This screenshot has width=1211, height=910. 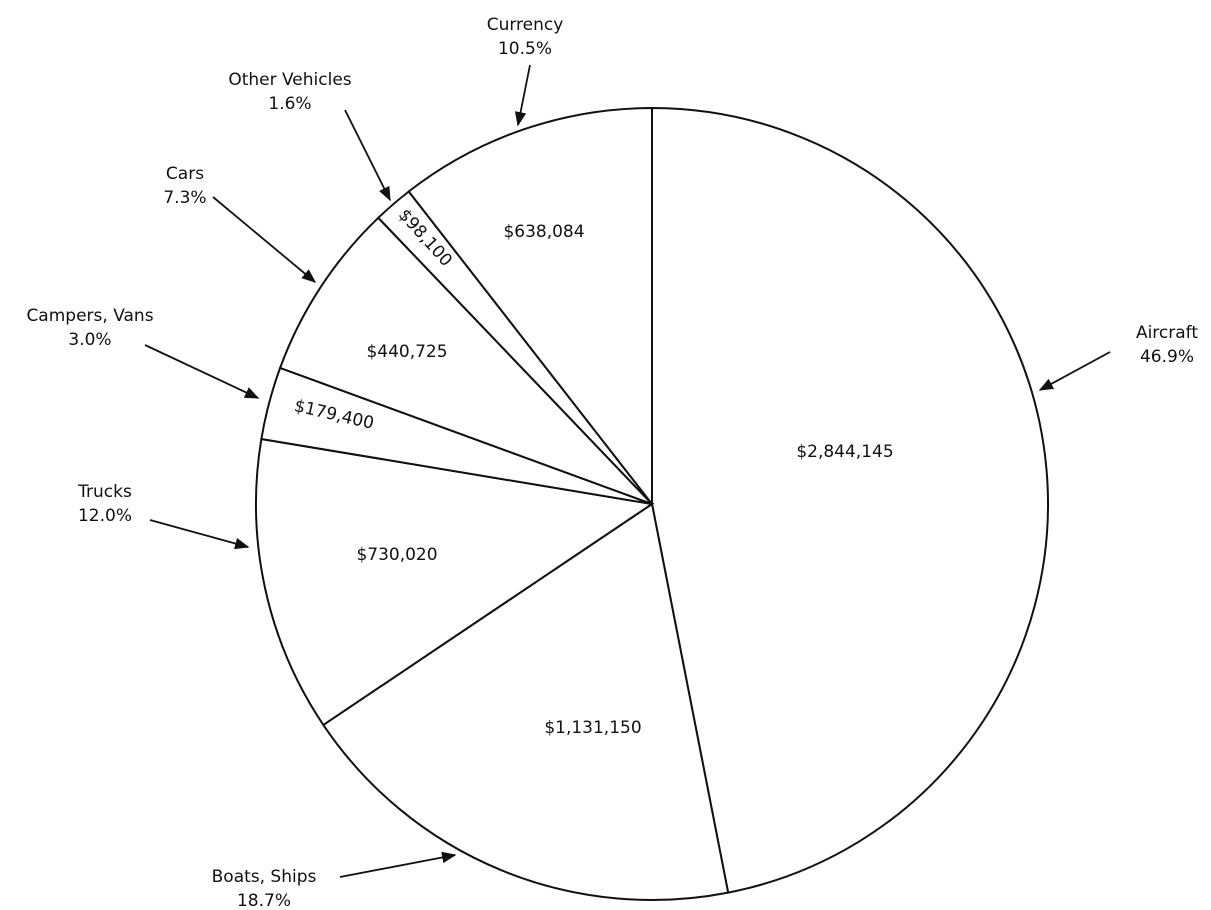 I want to click on category-label: Boats, Ships, so click(x=264, y=877).